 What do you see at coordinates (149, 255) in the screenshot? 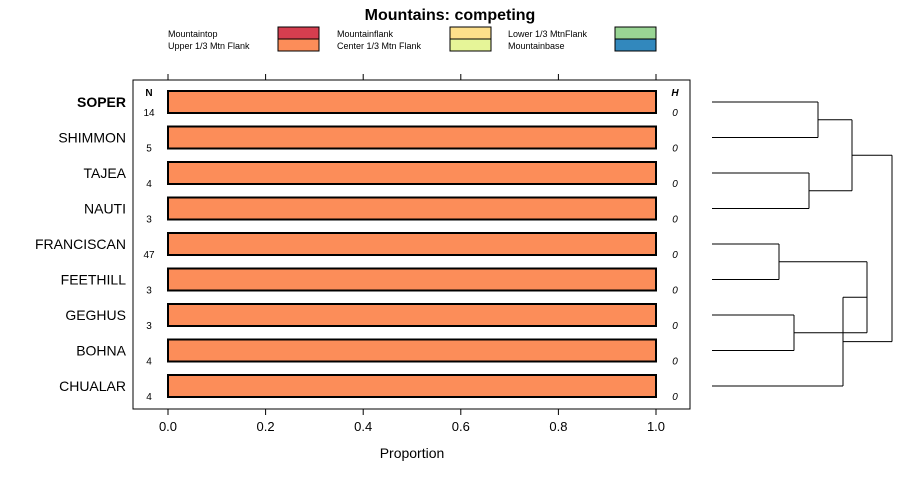
I see `n-value: 47` at bounding box center [149, 255].